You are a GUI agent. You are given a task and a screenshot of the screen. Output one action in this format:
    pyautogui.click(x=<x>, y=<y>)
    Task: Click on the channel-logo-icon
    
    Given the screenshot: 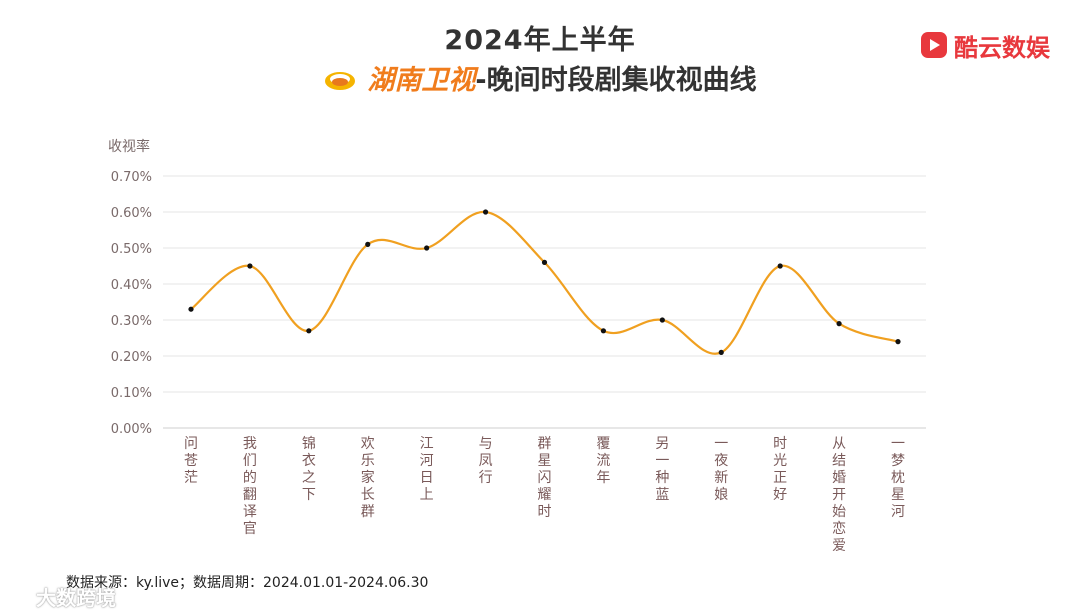 What is the action you would take?
    pyautogui.click(x=340, y=80)
    